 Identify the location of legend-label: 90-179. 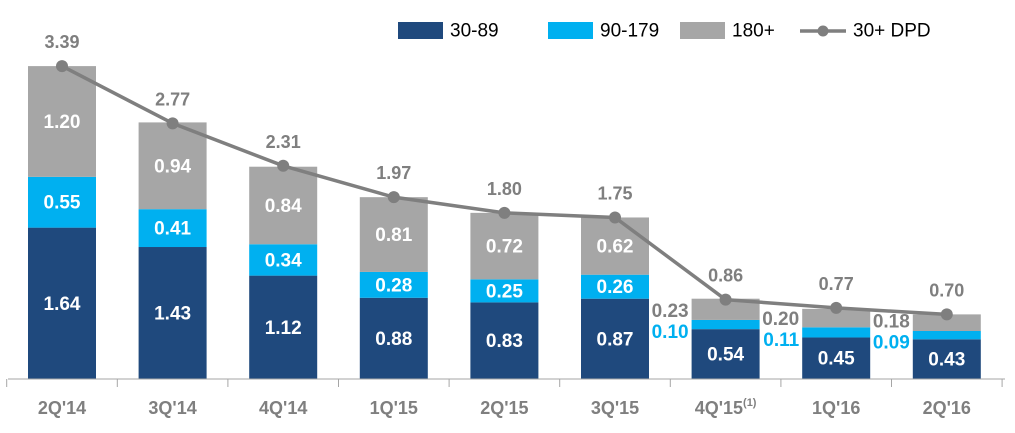
(629, 31).